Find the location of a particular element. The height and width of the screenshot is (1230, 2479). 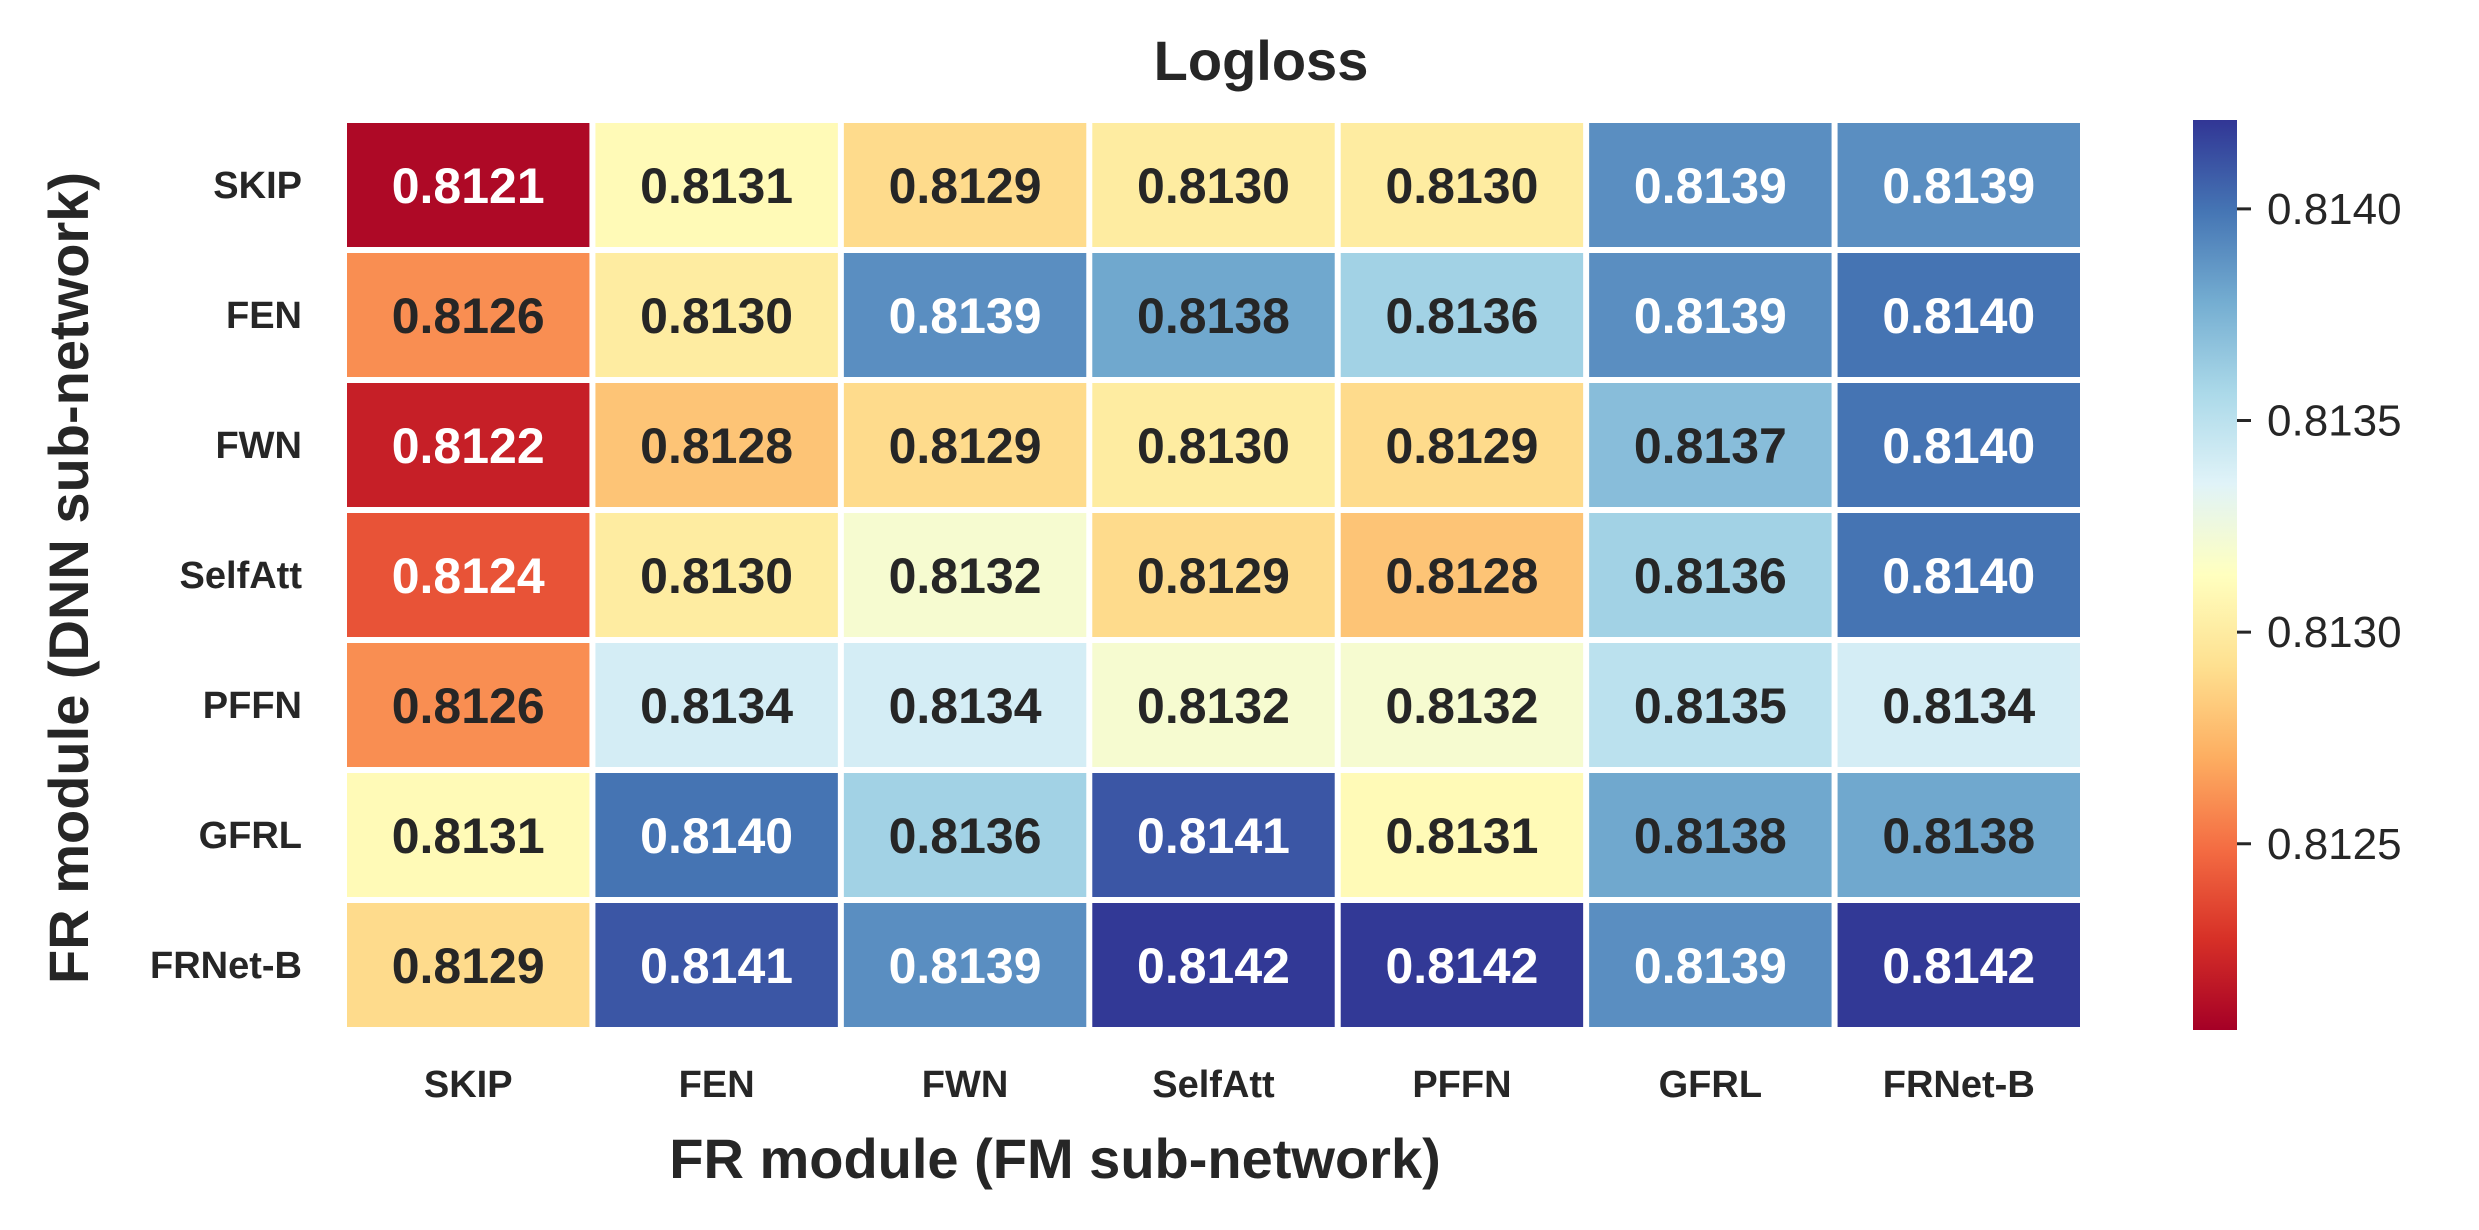

cell-value-label: 0.8122 is located at coordinates (468, 446).